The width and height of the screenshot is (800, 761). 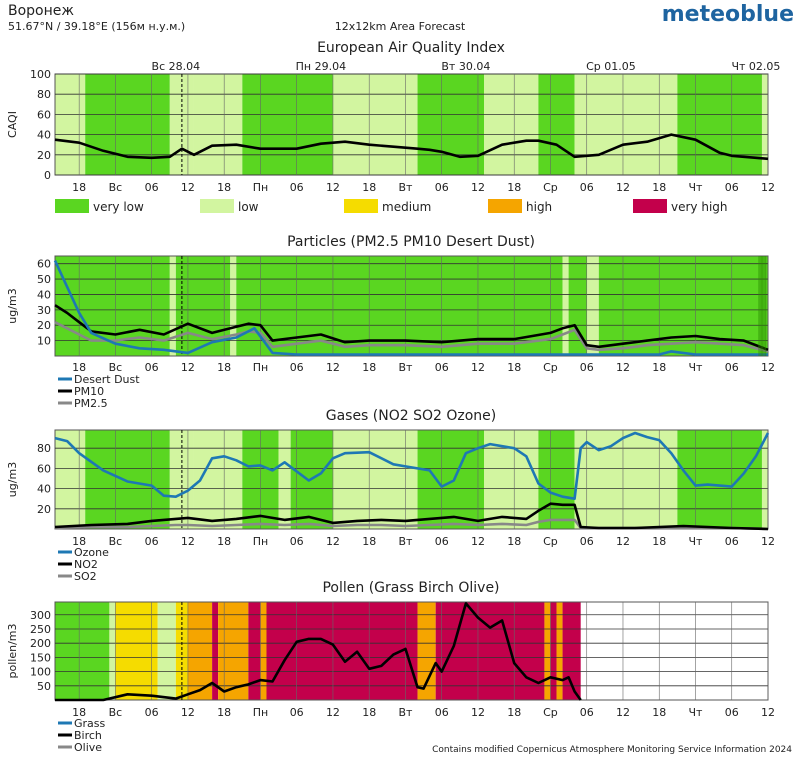 What do you see at coordinates (40, 629) in the screenshot?
I see `y-tick-label: 250` at bounding box center [40, 629].